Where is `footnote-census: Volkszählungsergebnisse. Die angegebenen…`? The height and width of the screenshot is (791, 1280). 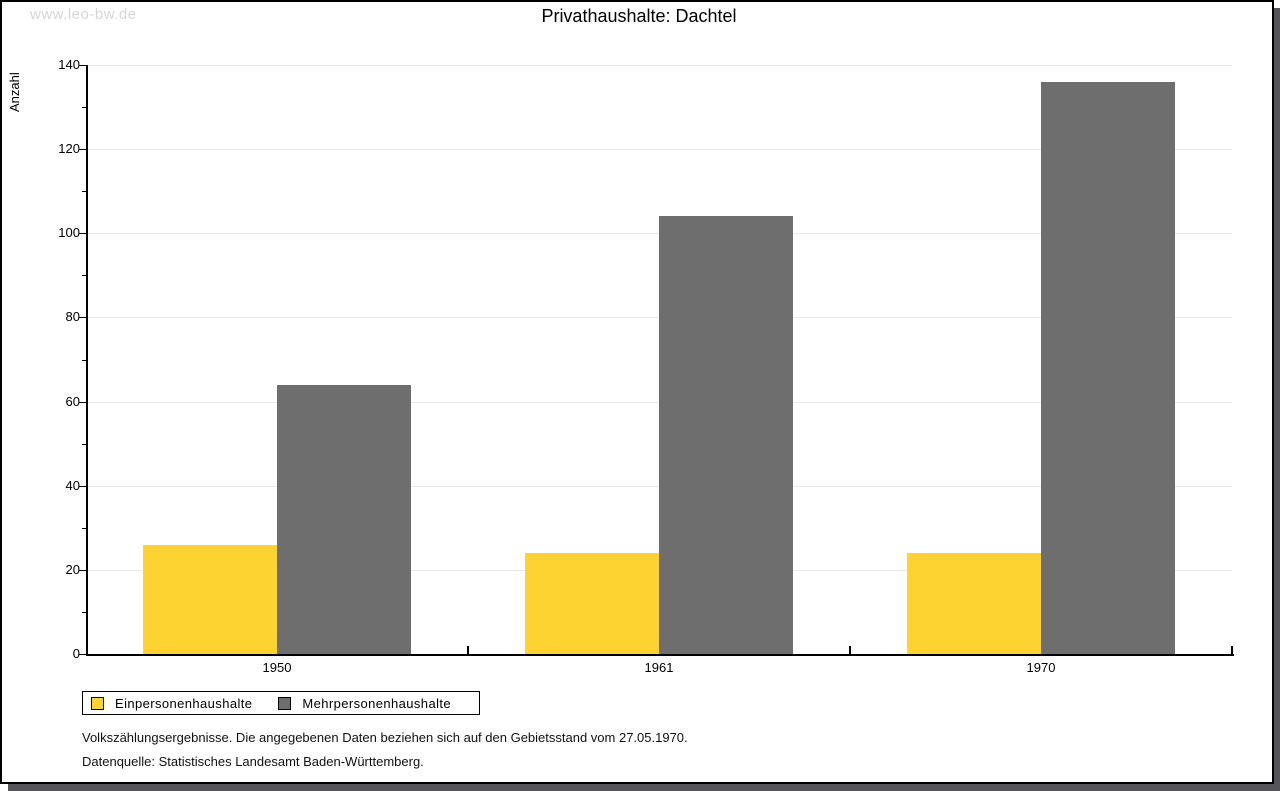 footnote-census: Volkszählungsergebnisse. Die angegebenen… is located at coordinates (385, 737).